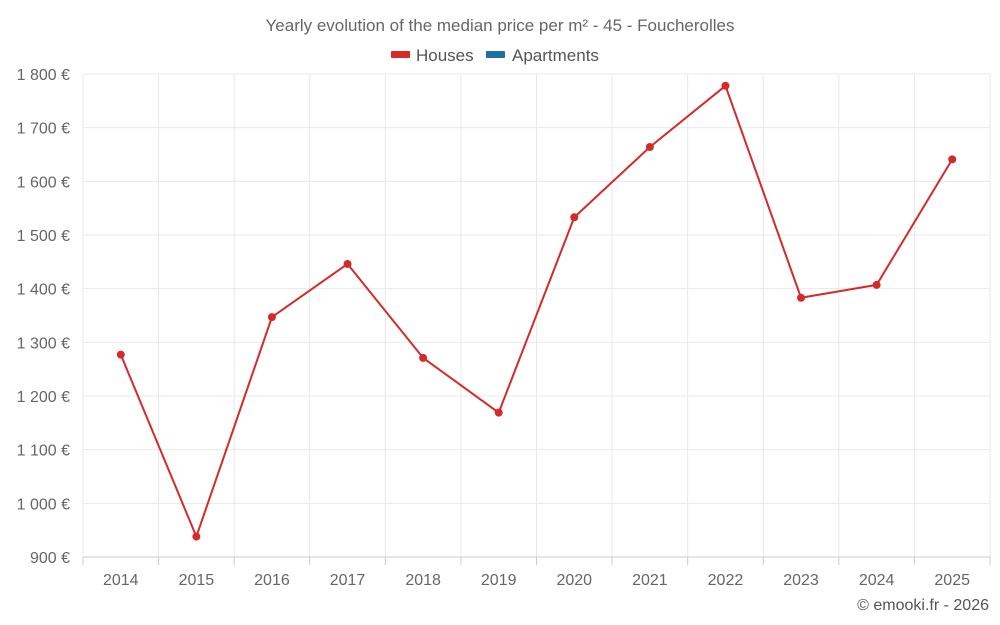 The width and height of the screenshot is (1000, 625). I want to click on y-tick-label: 1 400 €, so click(43, 290).